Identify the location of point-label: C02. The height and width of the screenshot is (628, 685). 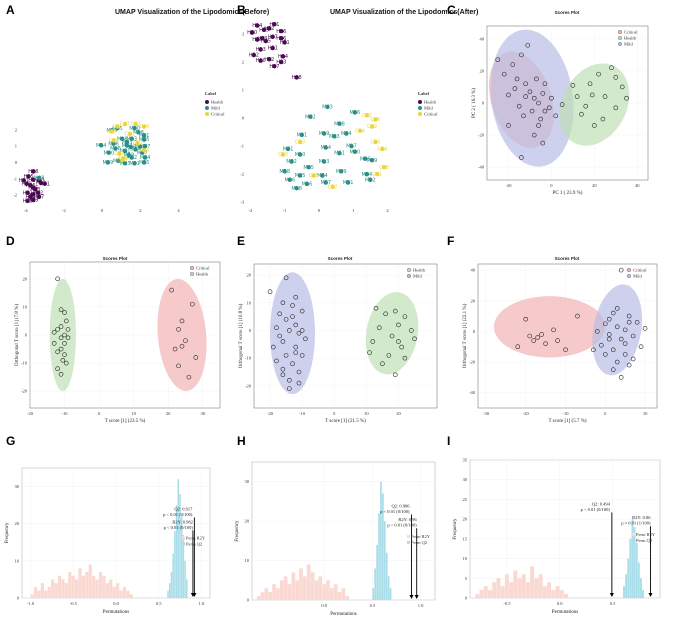
(367, 116).